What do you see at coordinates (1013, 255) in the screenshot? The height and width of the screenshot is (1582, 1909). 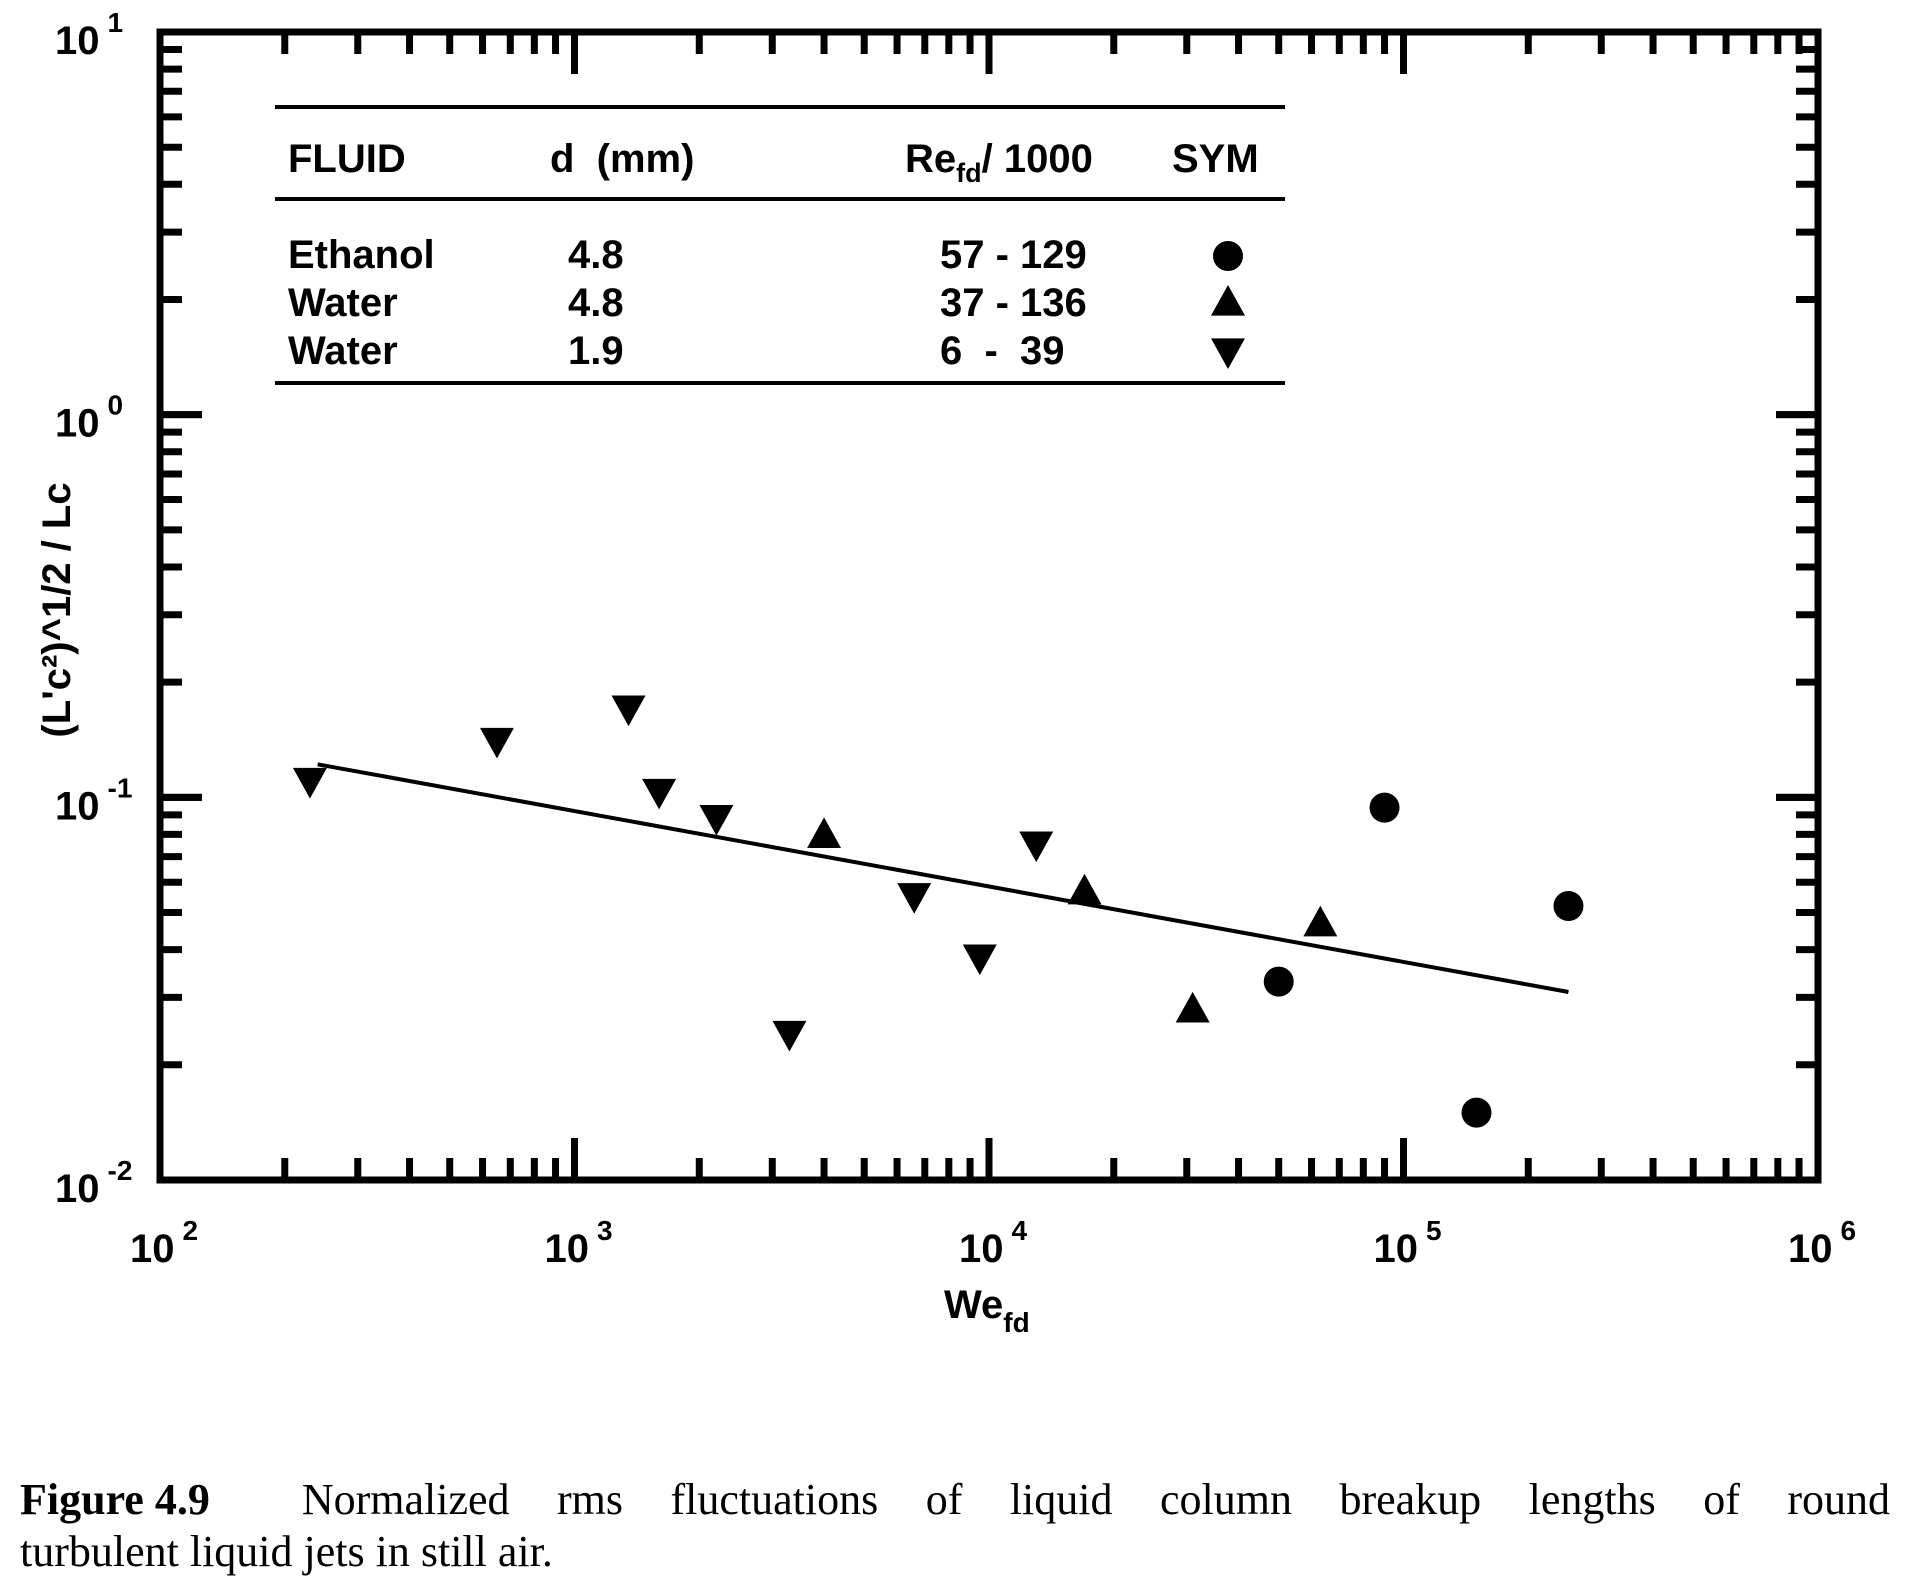 I see `legend-row-re: 57 - 129` at bounding box center [1013, 255].